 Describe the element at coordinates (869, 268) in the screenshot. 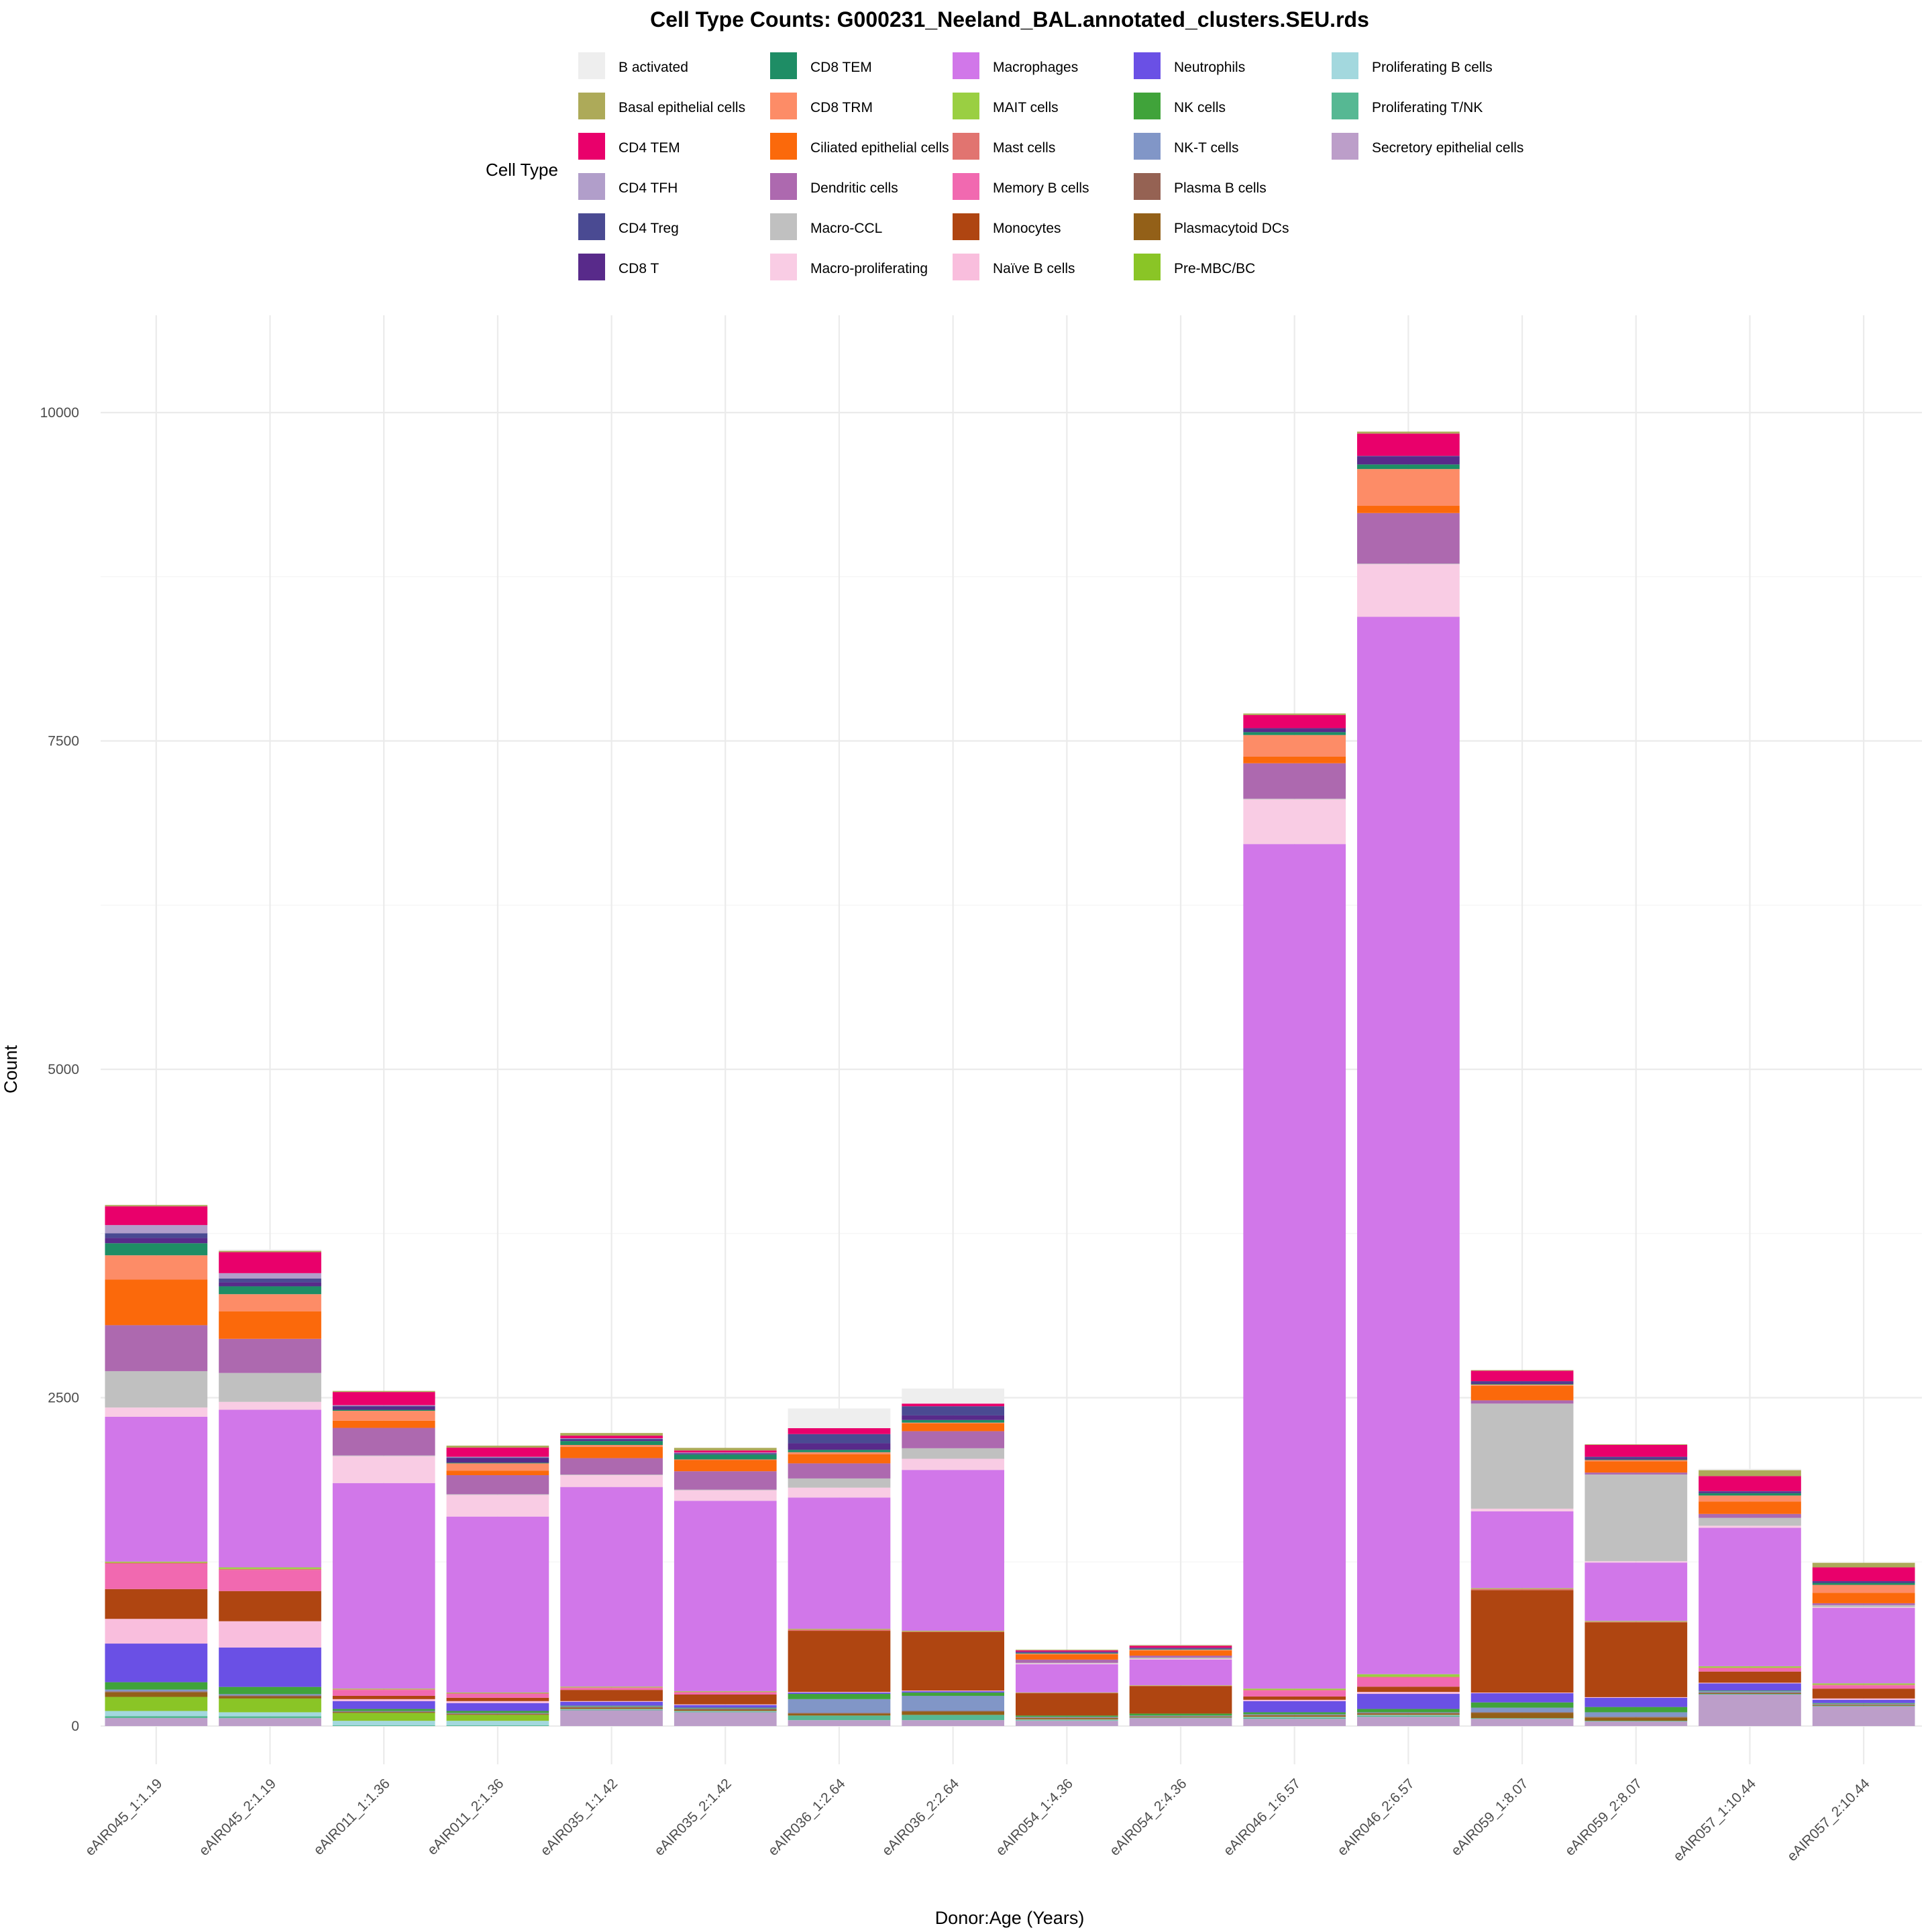

I see `legend-label: Macro-proliferating` at that location.